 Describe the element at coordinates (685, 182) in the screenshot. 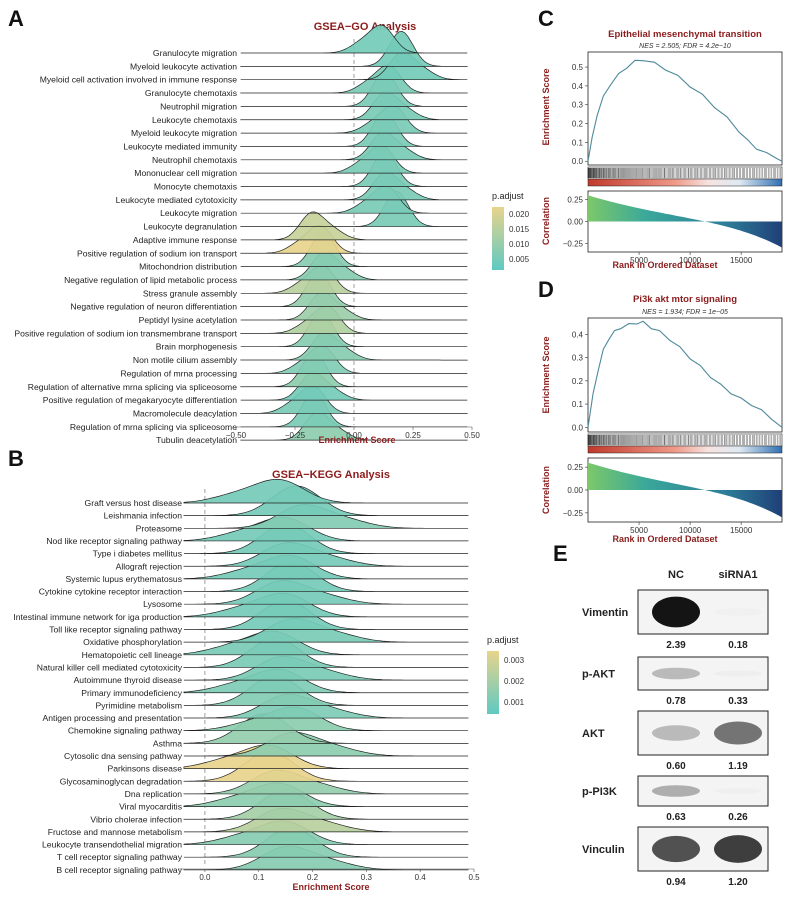

I see `gsea-emt-rank-heatbar` at that location.